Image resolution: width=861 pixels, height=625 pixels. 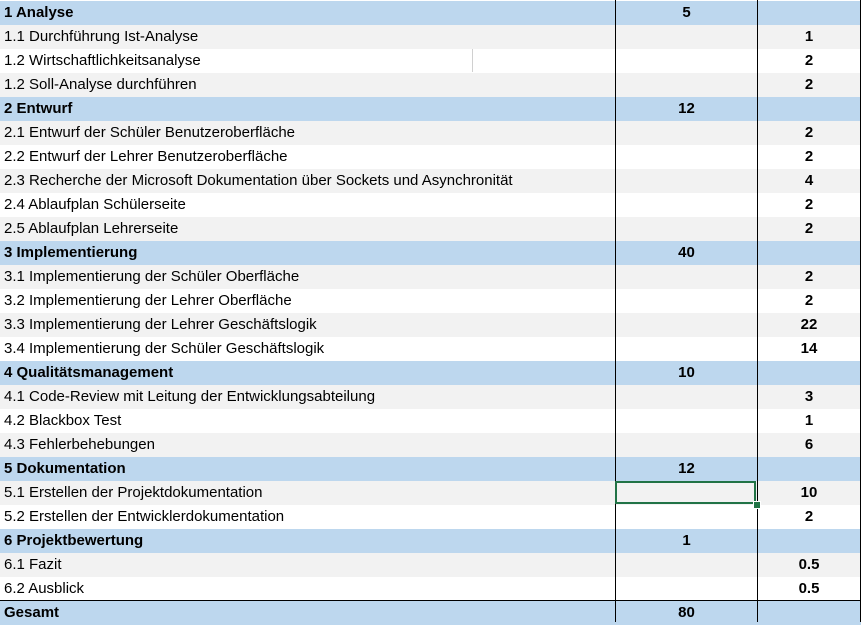 What do you see at coordinates (100, 84) in the screenshot?
I see `task-label-cell: 1.2 Soll-Analyse durchführen` at bounding box center [100, 84].